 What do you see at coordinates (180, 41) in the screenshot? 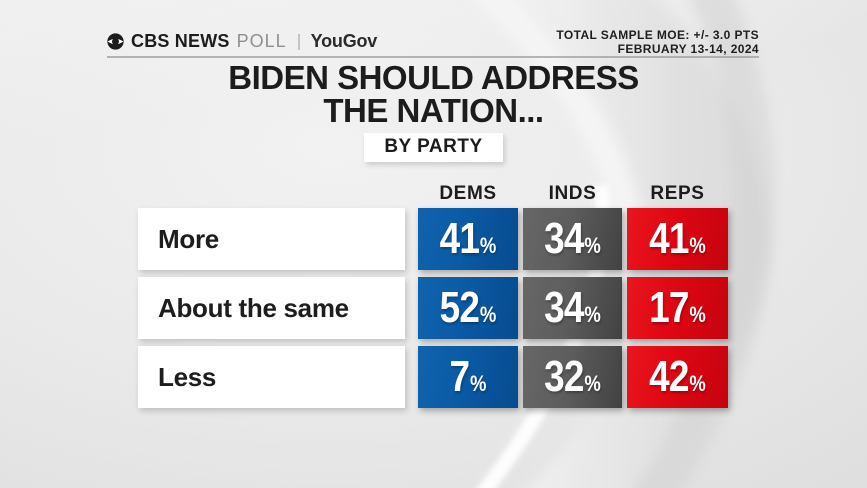
I see `network-name: CBS NEWS` at bounding box center [180, 41].